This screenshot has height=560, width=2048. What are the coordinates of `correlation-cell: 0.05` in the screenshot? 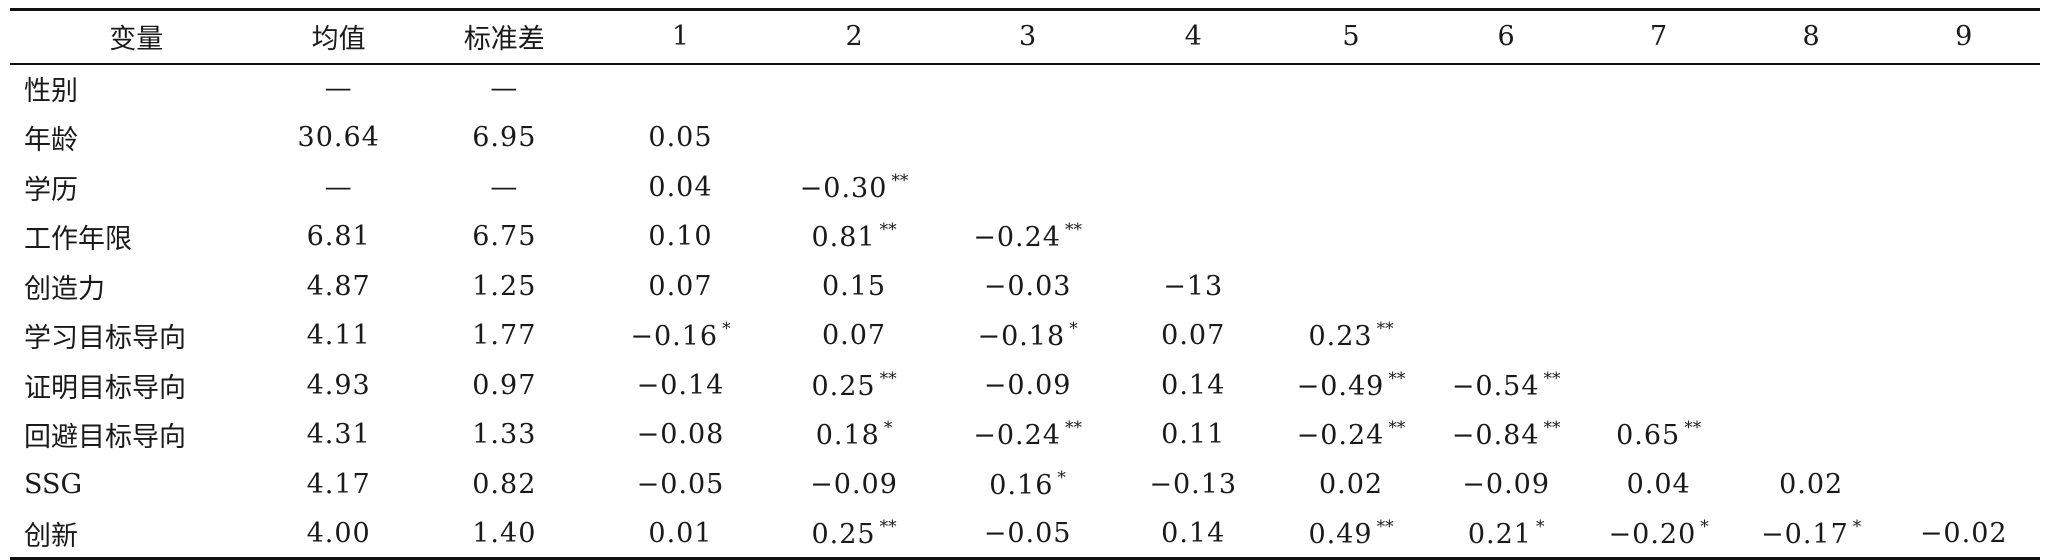 It's located at (681, 138).